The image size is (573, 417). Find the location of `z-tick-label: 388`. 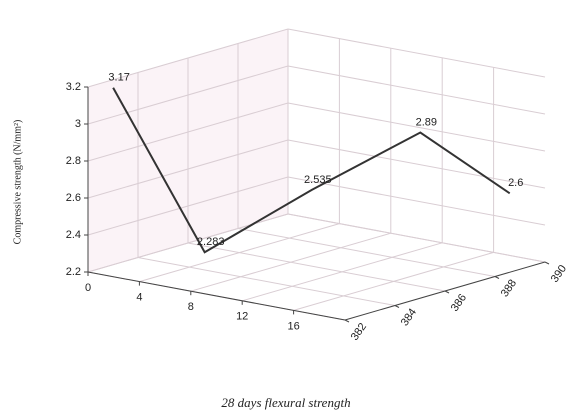

z-tick-label: 388 is located at coordinates (509, 288).